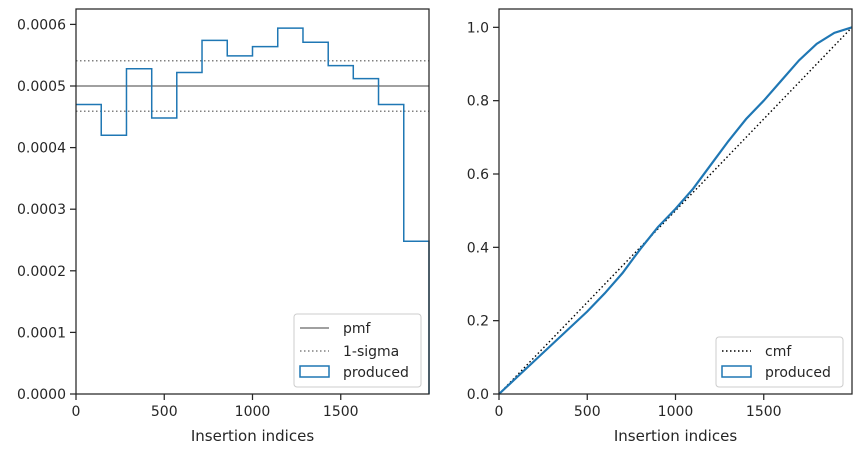 This screenshot has width=861, height=453. Describe the element at coordinates (41, 333) in the screenshot. I see `histogram-y-tick-label: 0.0001` at that location.